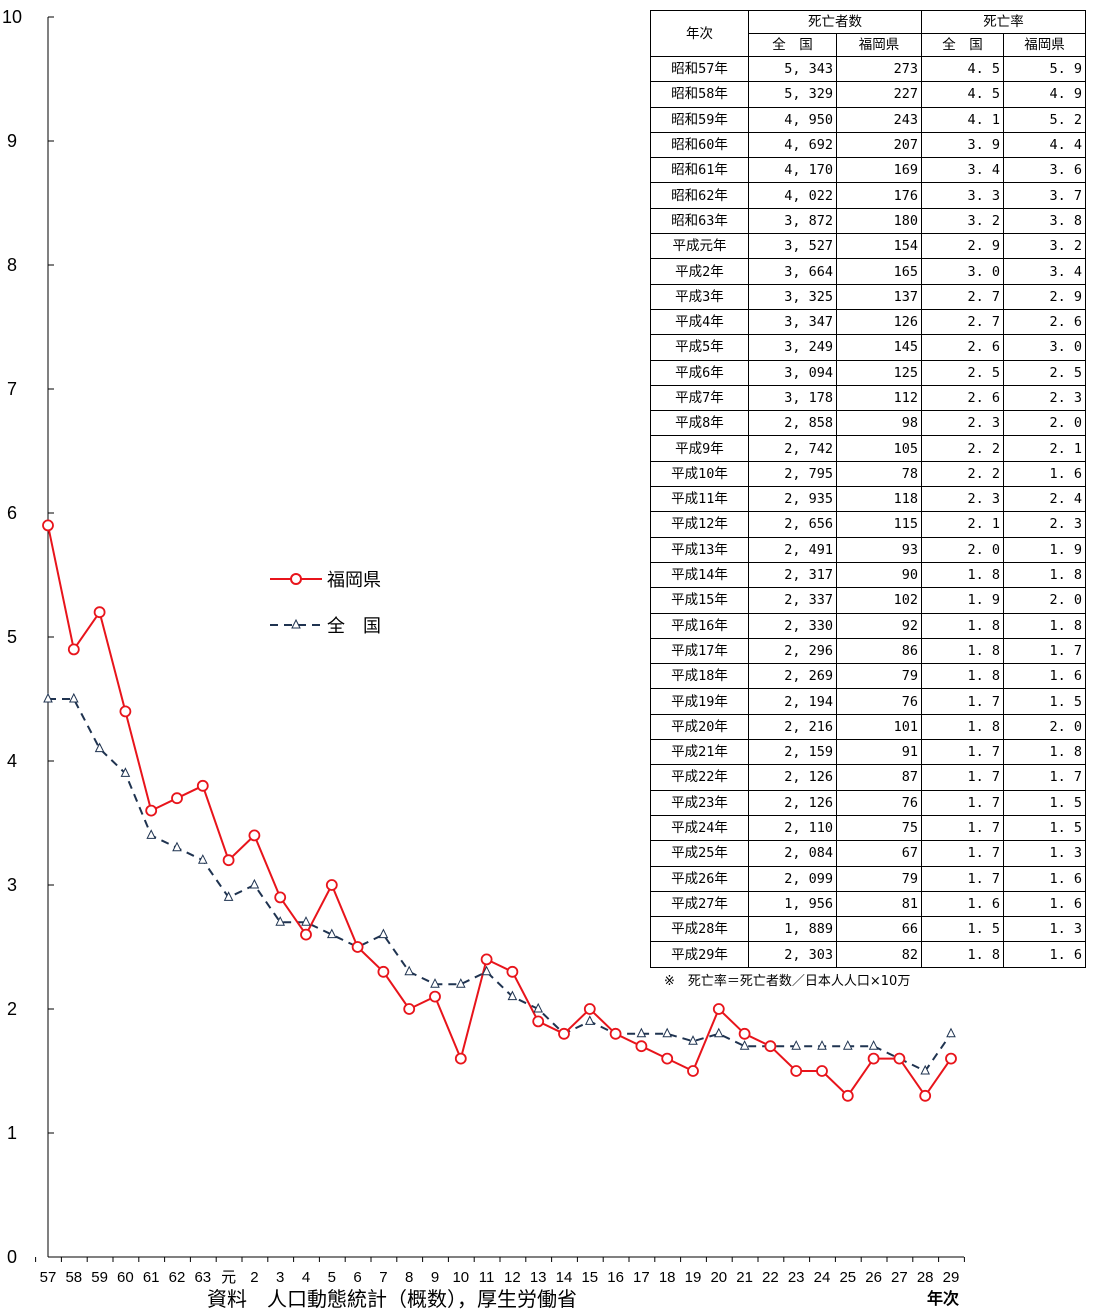 This screenshot has height=1313, width=1097. I want to click on table-row: 昭和59年 4, 950 243 4. 1 5. 2, so click(868, 119).